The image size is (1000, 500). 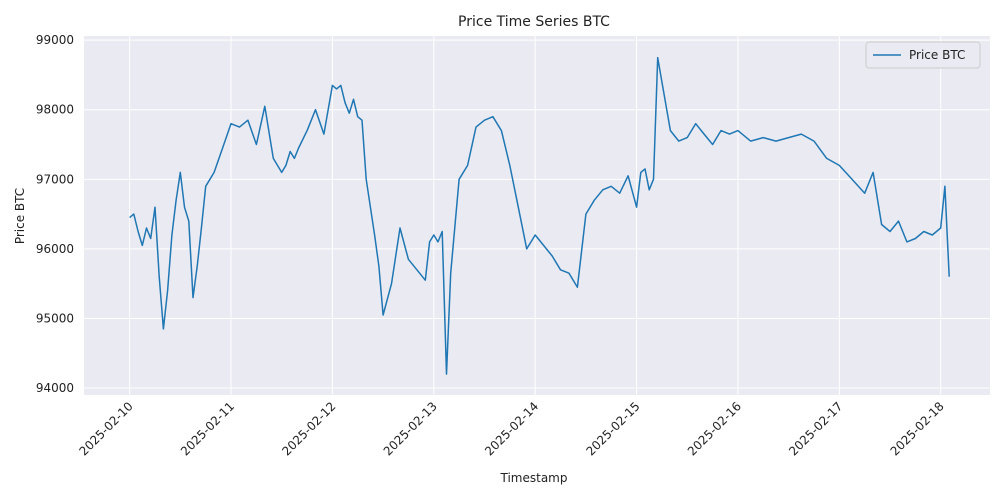 I want to click on y-tick-label: 99000, so click(x=55, y=40).